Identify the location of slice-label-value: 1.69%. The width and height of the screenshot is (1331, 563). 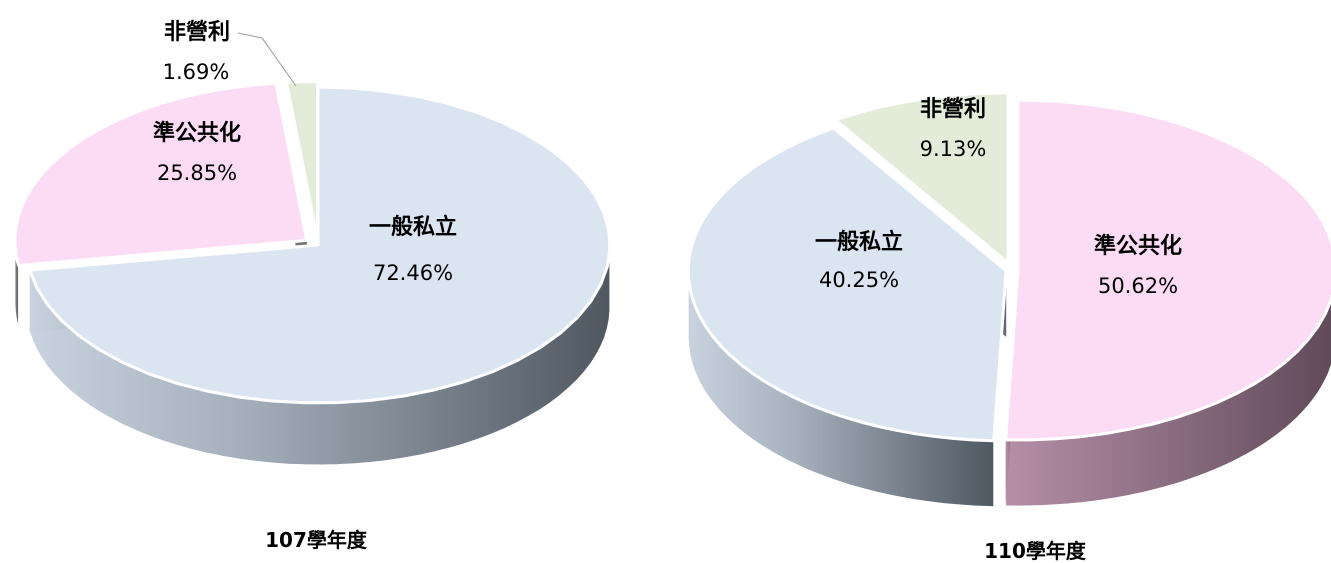
(196, 72).